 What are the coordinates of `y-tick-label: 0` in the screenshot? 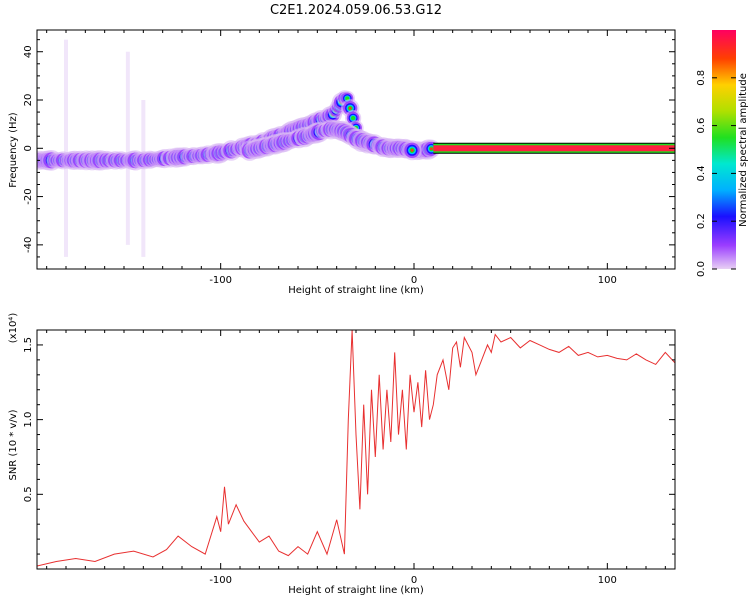 It's located at (28, 148).